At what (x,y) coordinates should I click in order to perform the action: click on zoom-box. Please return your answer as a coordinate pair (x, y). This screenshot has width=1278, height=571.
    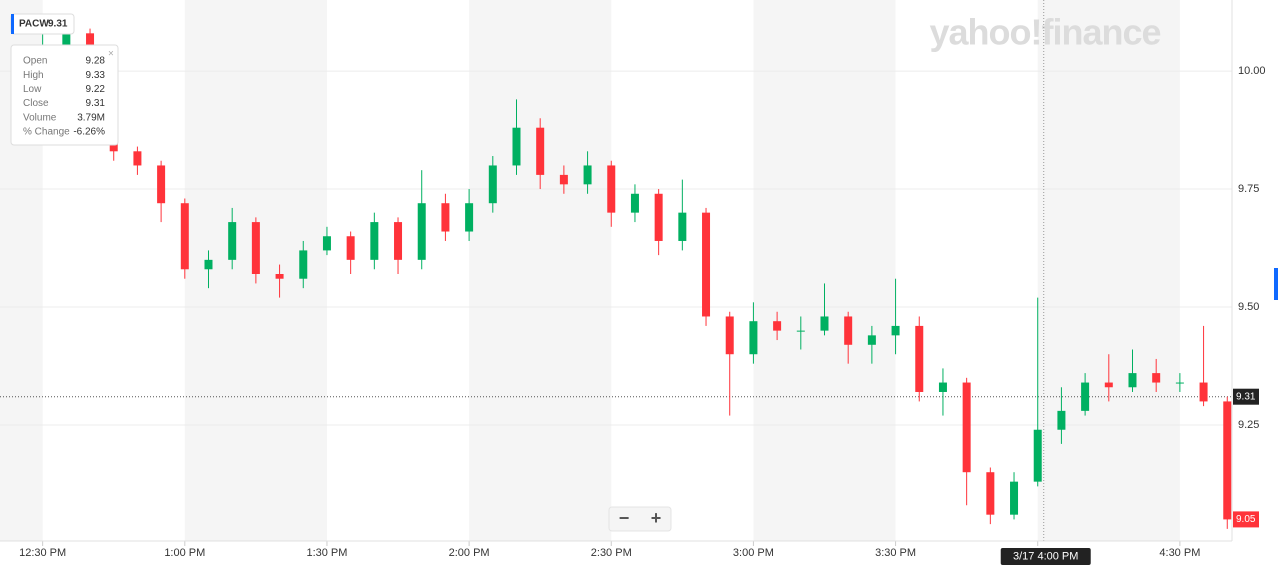
    Looking at the image, I should click on (640, 519).